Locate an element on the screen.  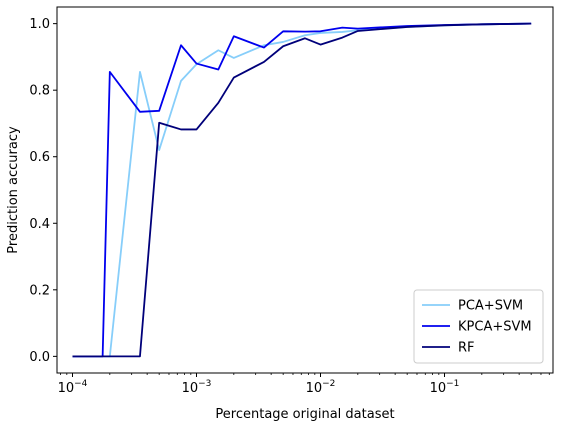
x-axis-label: Percentage original dataset is located at coordinates (304, 414).